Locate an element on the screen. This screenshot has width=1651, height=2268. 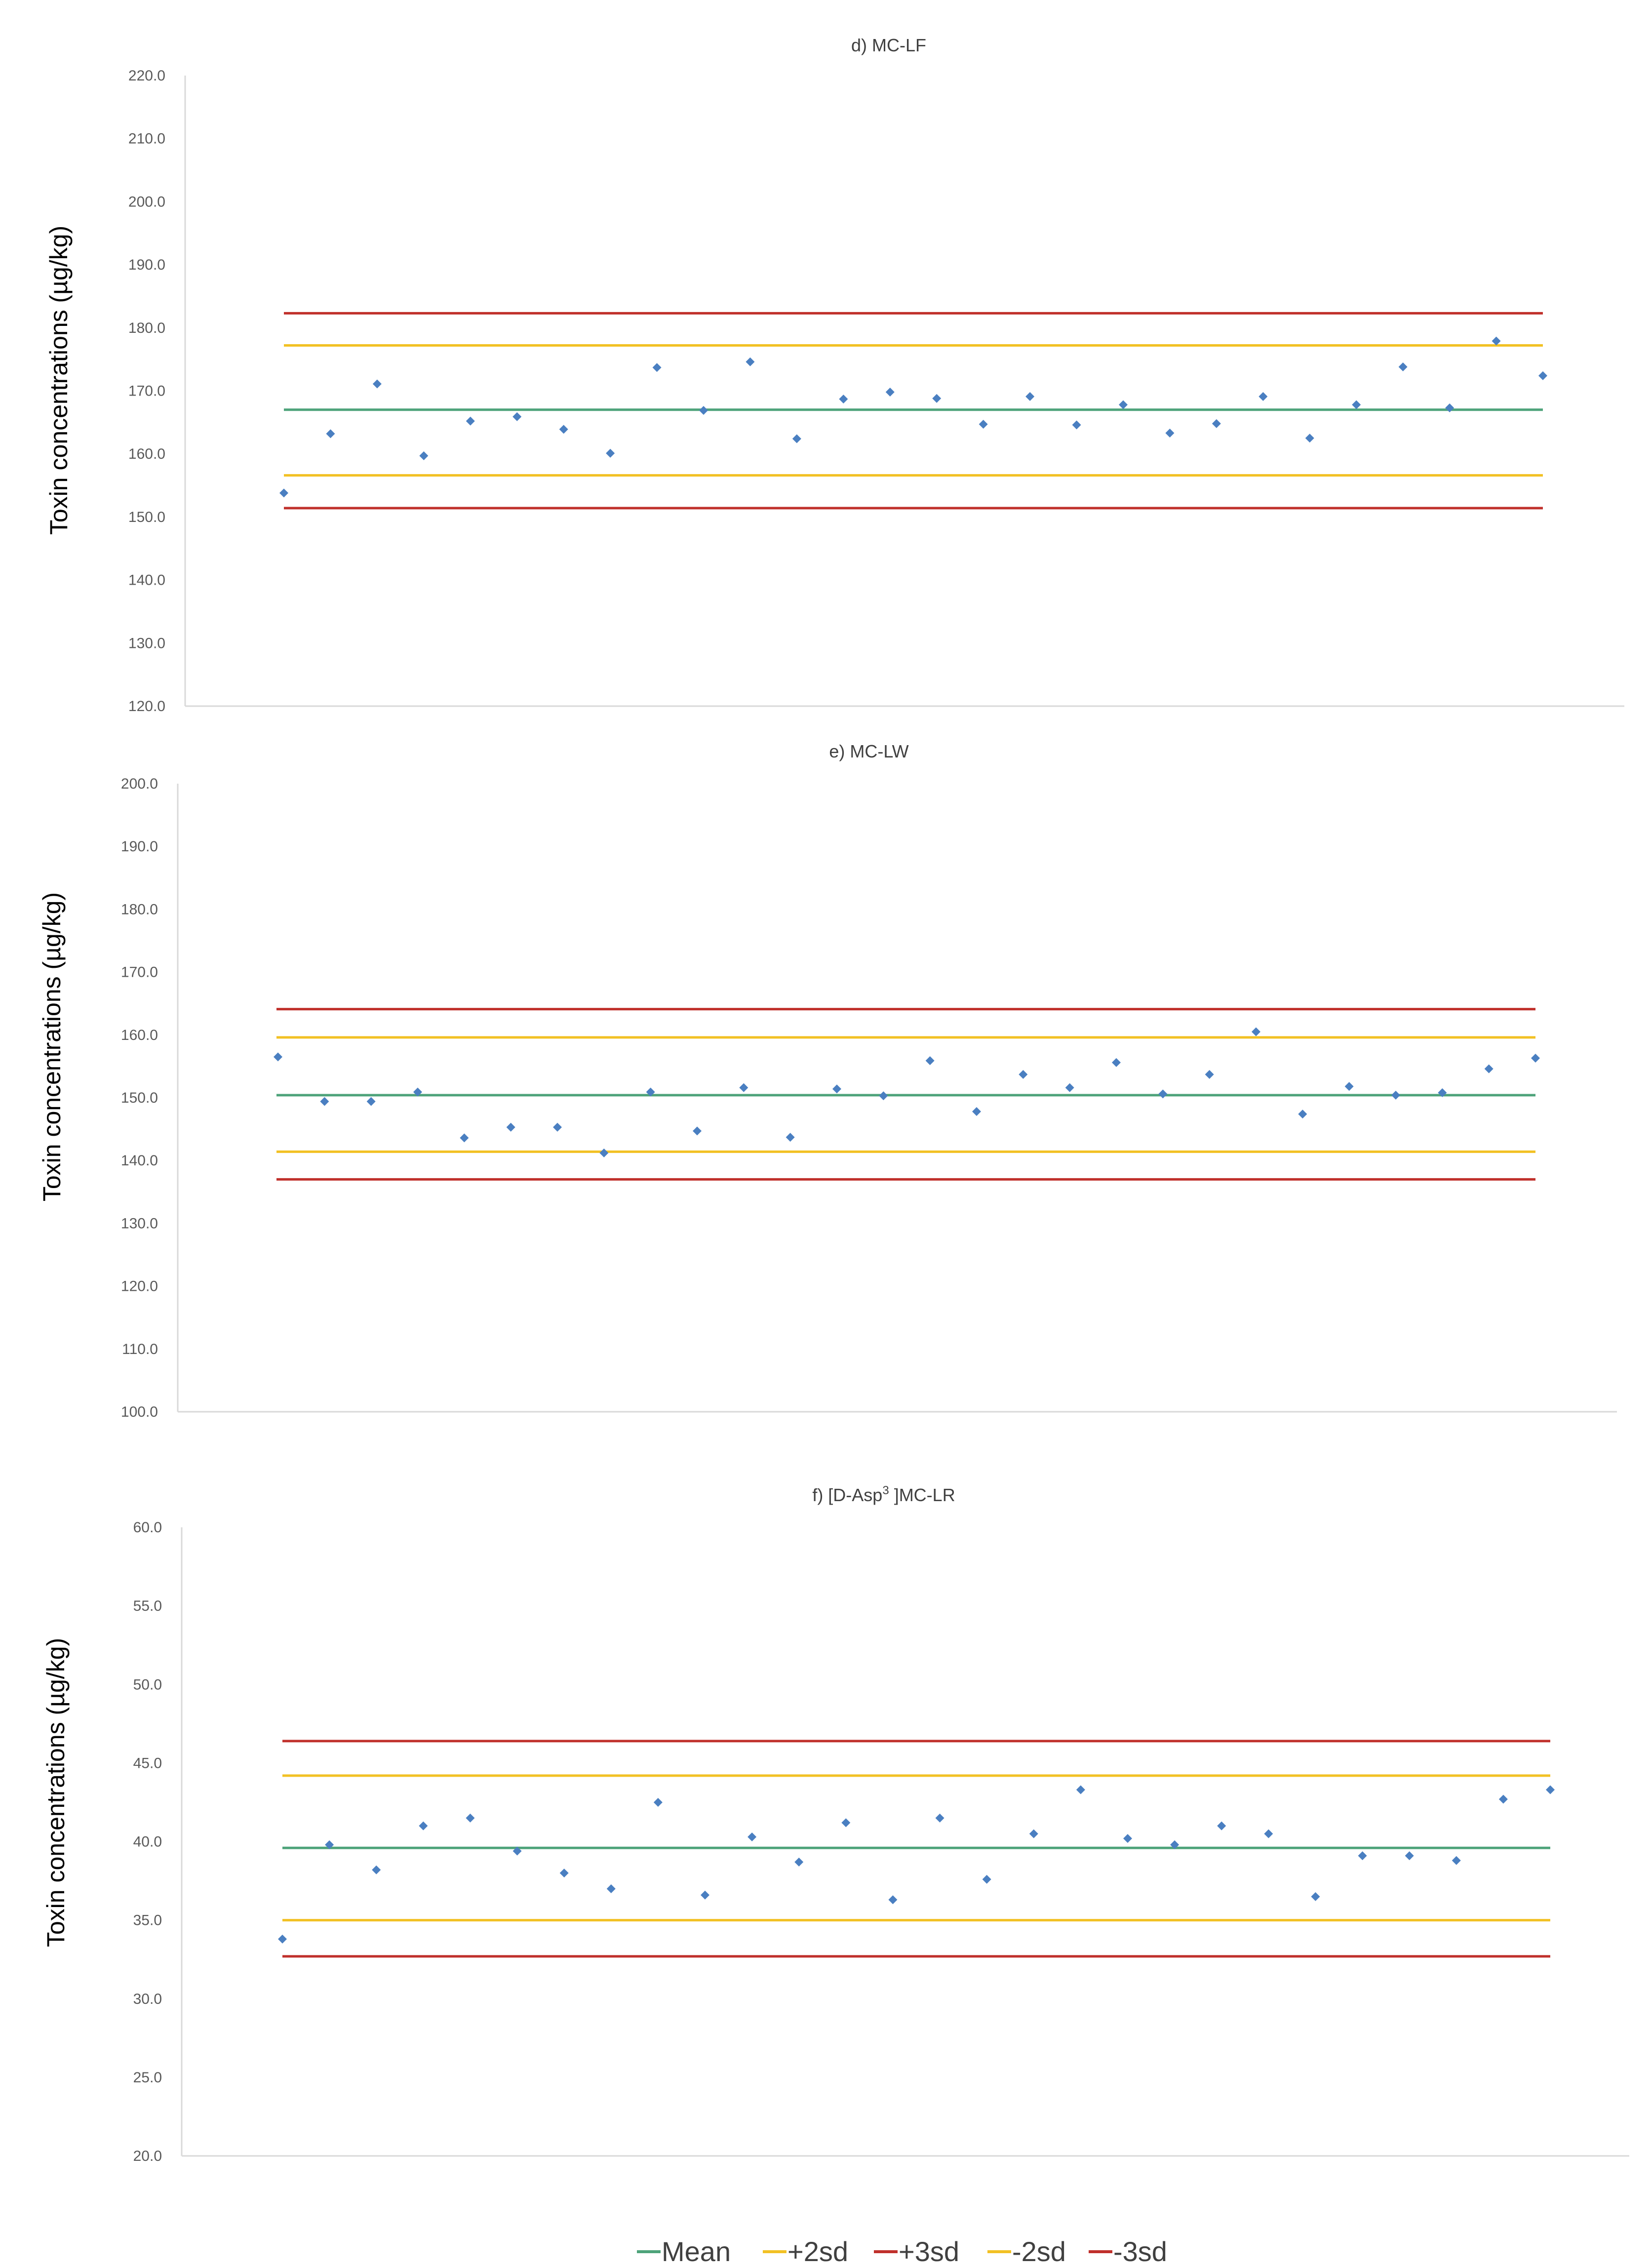
panel-e-y-tick-label: 160.0 is located at coordinates (139, 1035).